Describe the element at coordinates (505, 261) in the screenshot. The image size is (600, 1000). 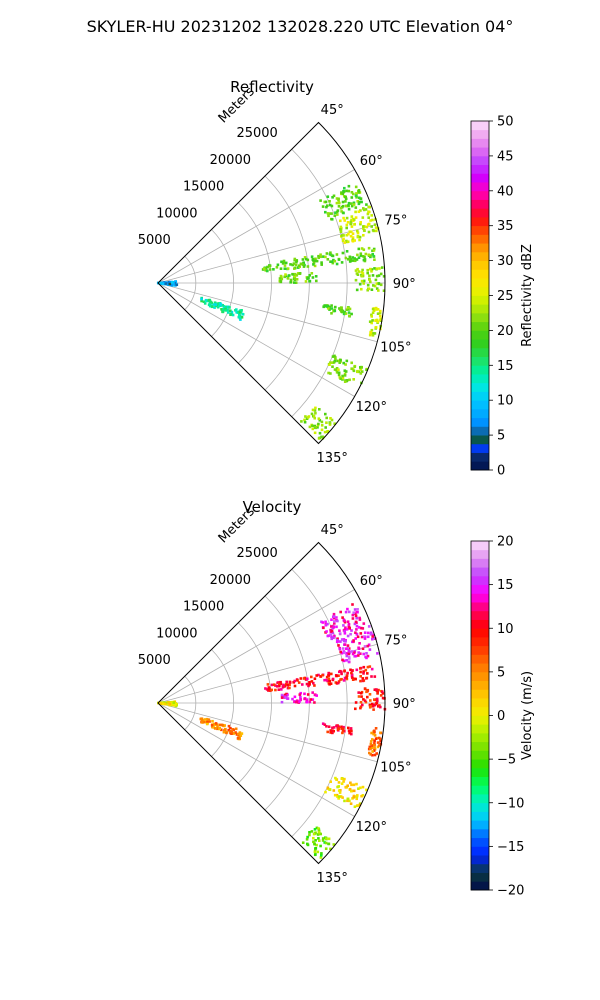
I see `colorbar-tick-label: 30` at that location.